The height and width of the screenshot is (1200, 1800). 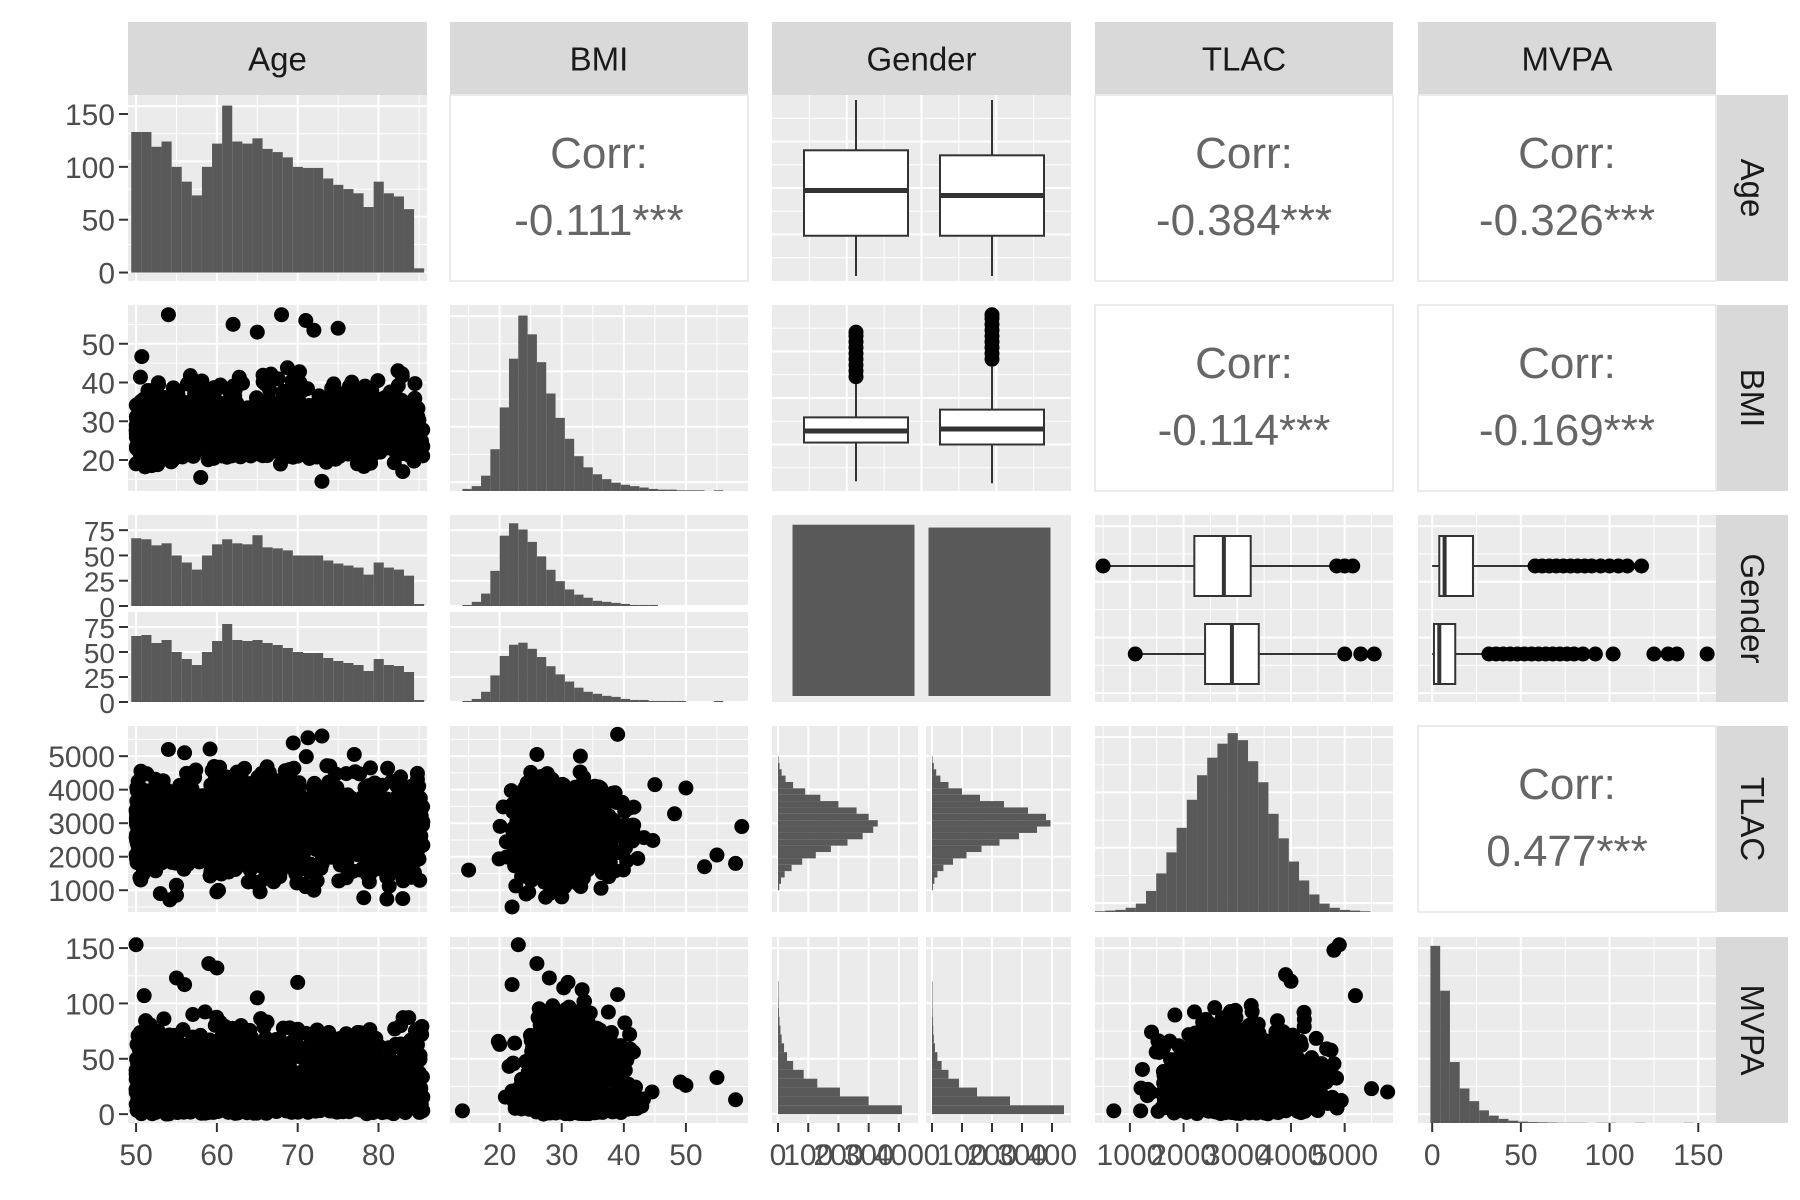 I want to click on correlation-value: -0.114***, so click(x=1244, y=430).